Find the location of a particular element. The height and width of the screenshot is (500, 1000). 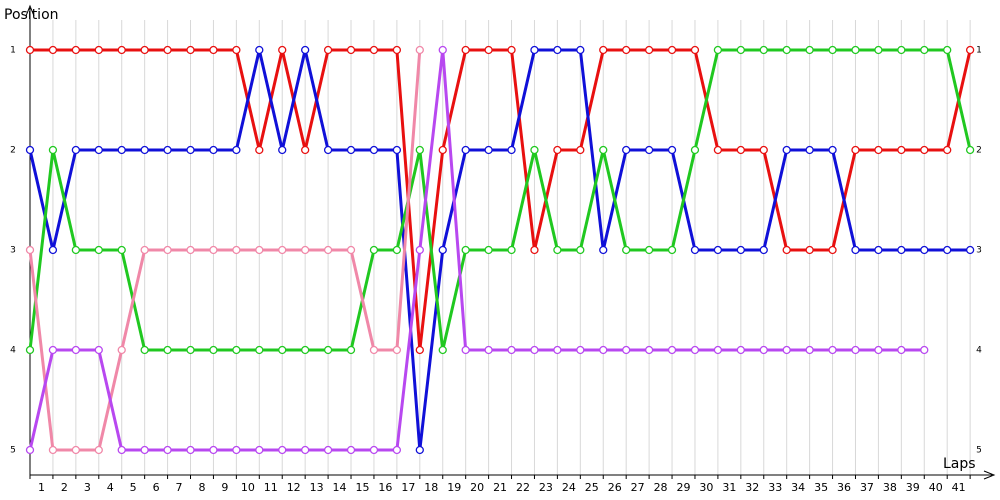

y2-tick-label: 4 is located at coordinates (979, 351).